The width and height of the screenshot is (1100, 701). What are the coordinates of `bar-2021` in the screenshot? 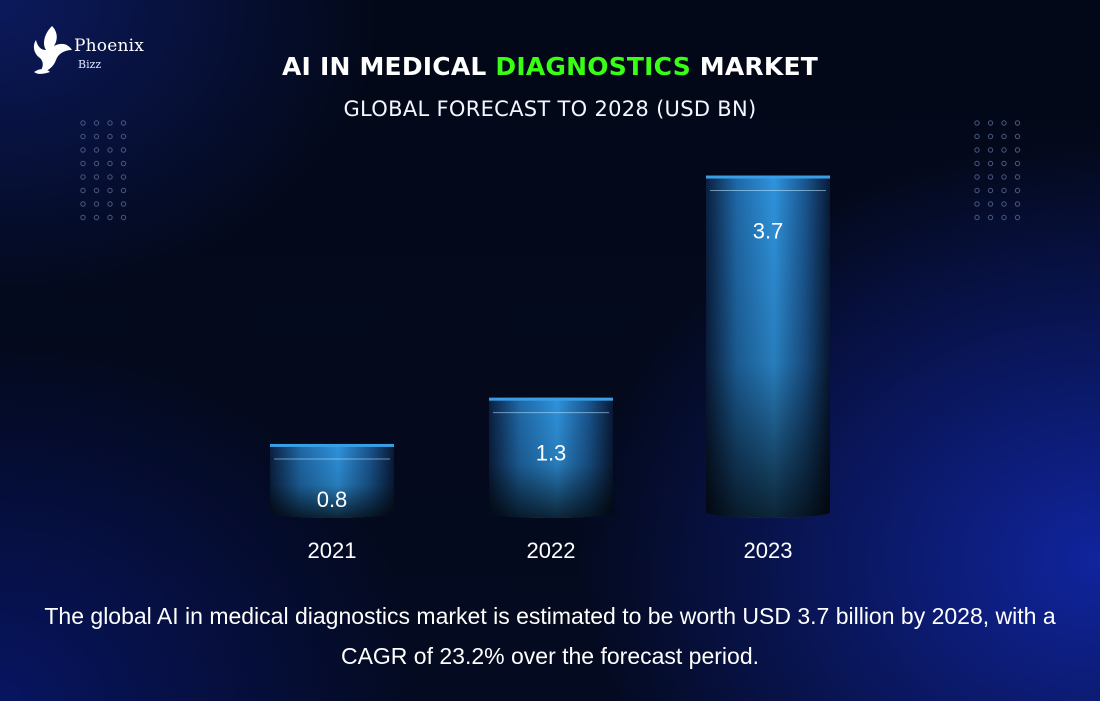 It's located at (332, 480).